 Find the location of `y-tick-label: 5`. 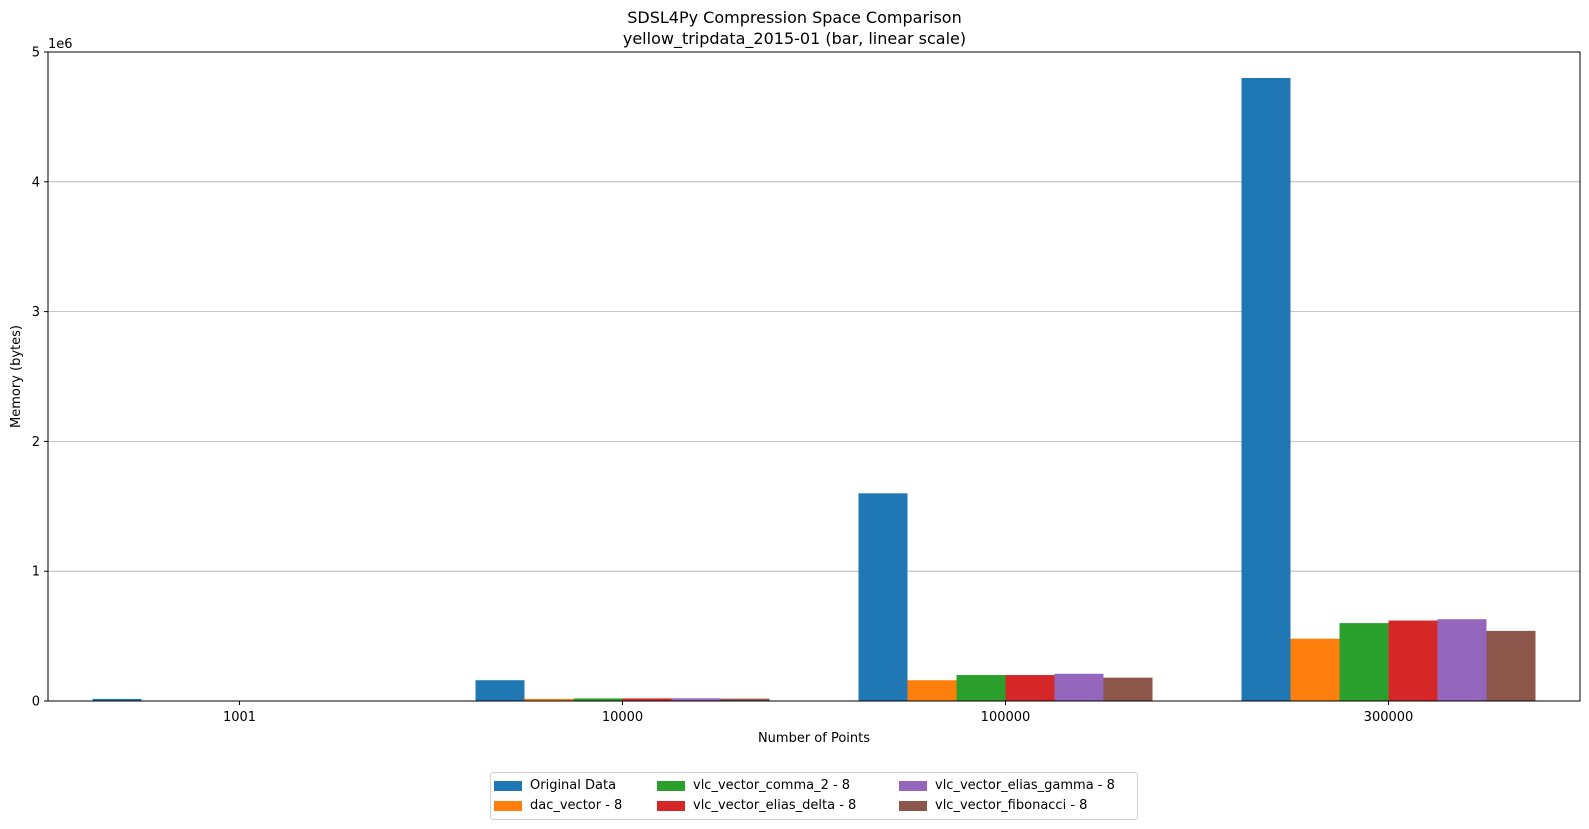

y-tick-label: 5 is located at coordinates (36, 53).